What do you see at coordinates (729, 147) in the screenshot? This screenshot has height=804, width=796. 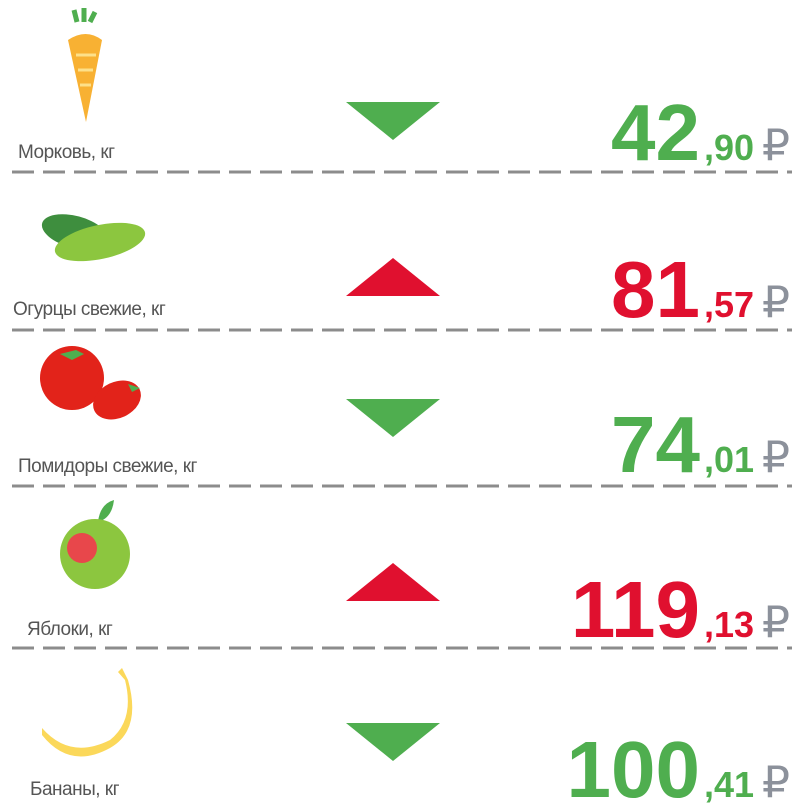 I see `price-fraction: ,90` at bounding box center [729, 147].